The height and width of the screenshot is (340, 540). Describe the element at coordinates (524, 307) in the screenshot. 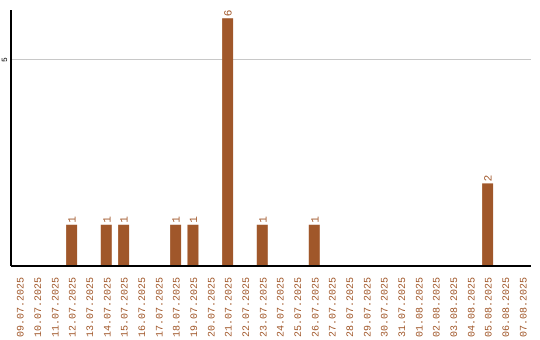

I see `x-tick-label: 07.08.2025` at that location.